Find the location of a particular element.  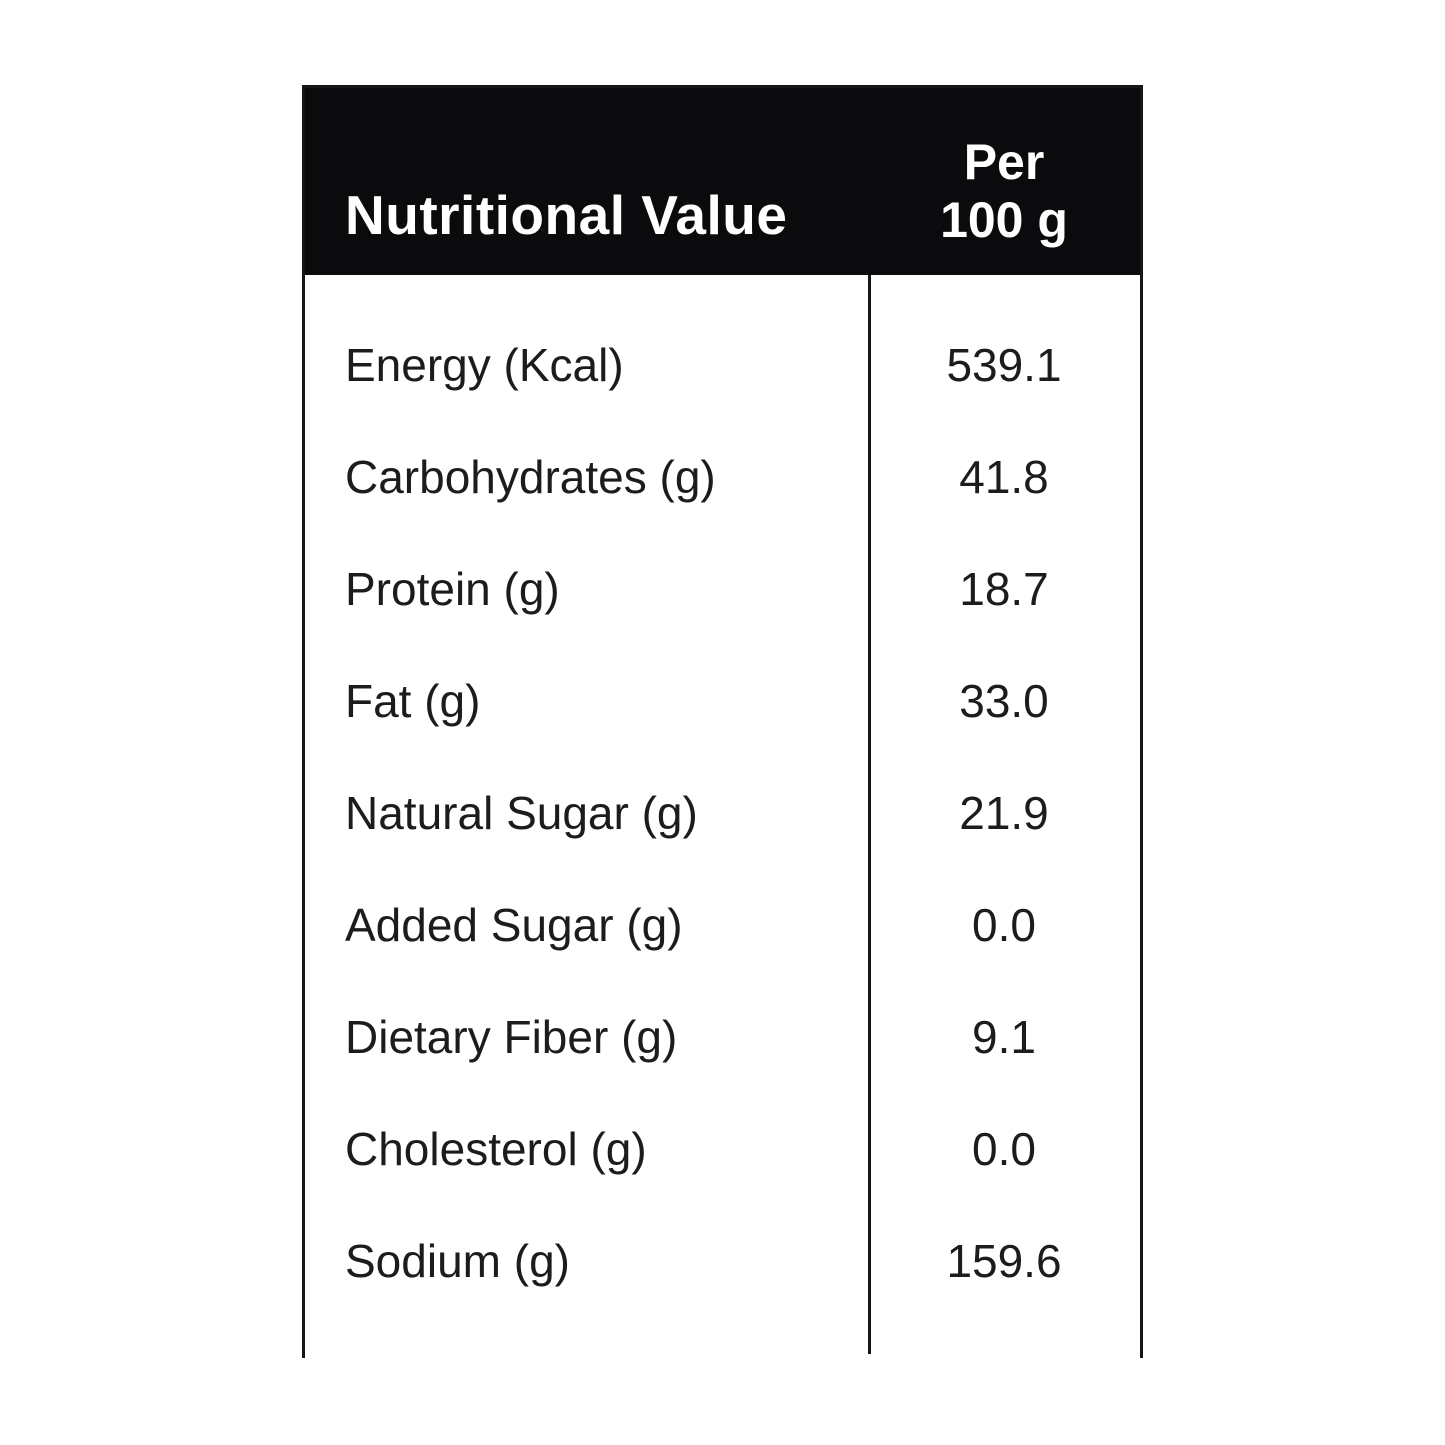

row-label: Sodium (g) is located at coordinates (457, 1261).